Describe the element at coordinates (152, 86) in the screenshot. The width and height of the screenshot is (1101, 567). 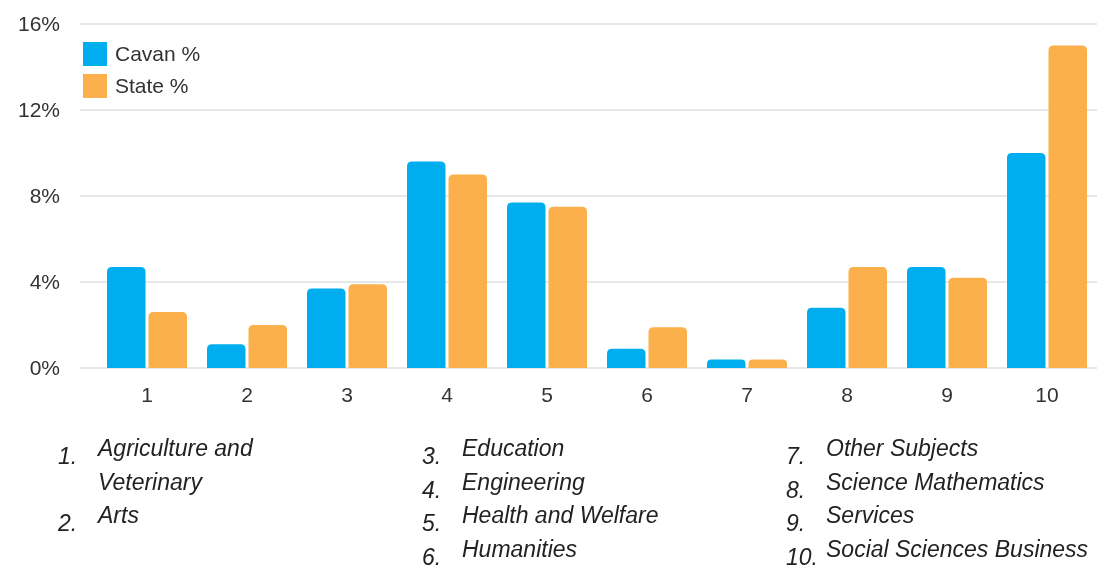
I see `legend-label: State %` at that location.